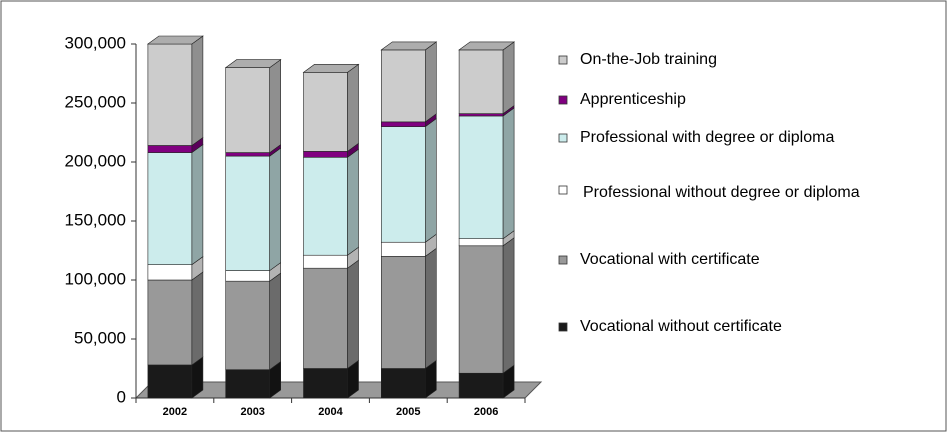  I want to click on y-tick-label: 100,000, so click(95, 278).